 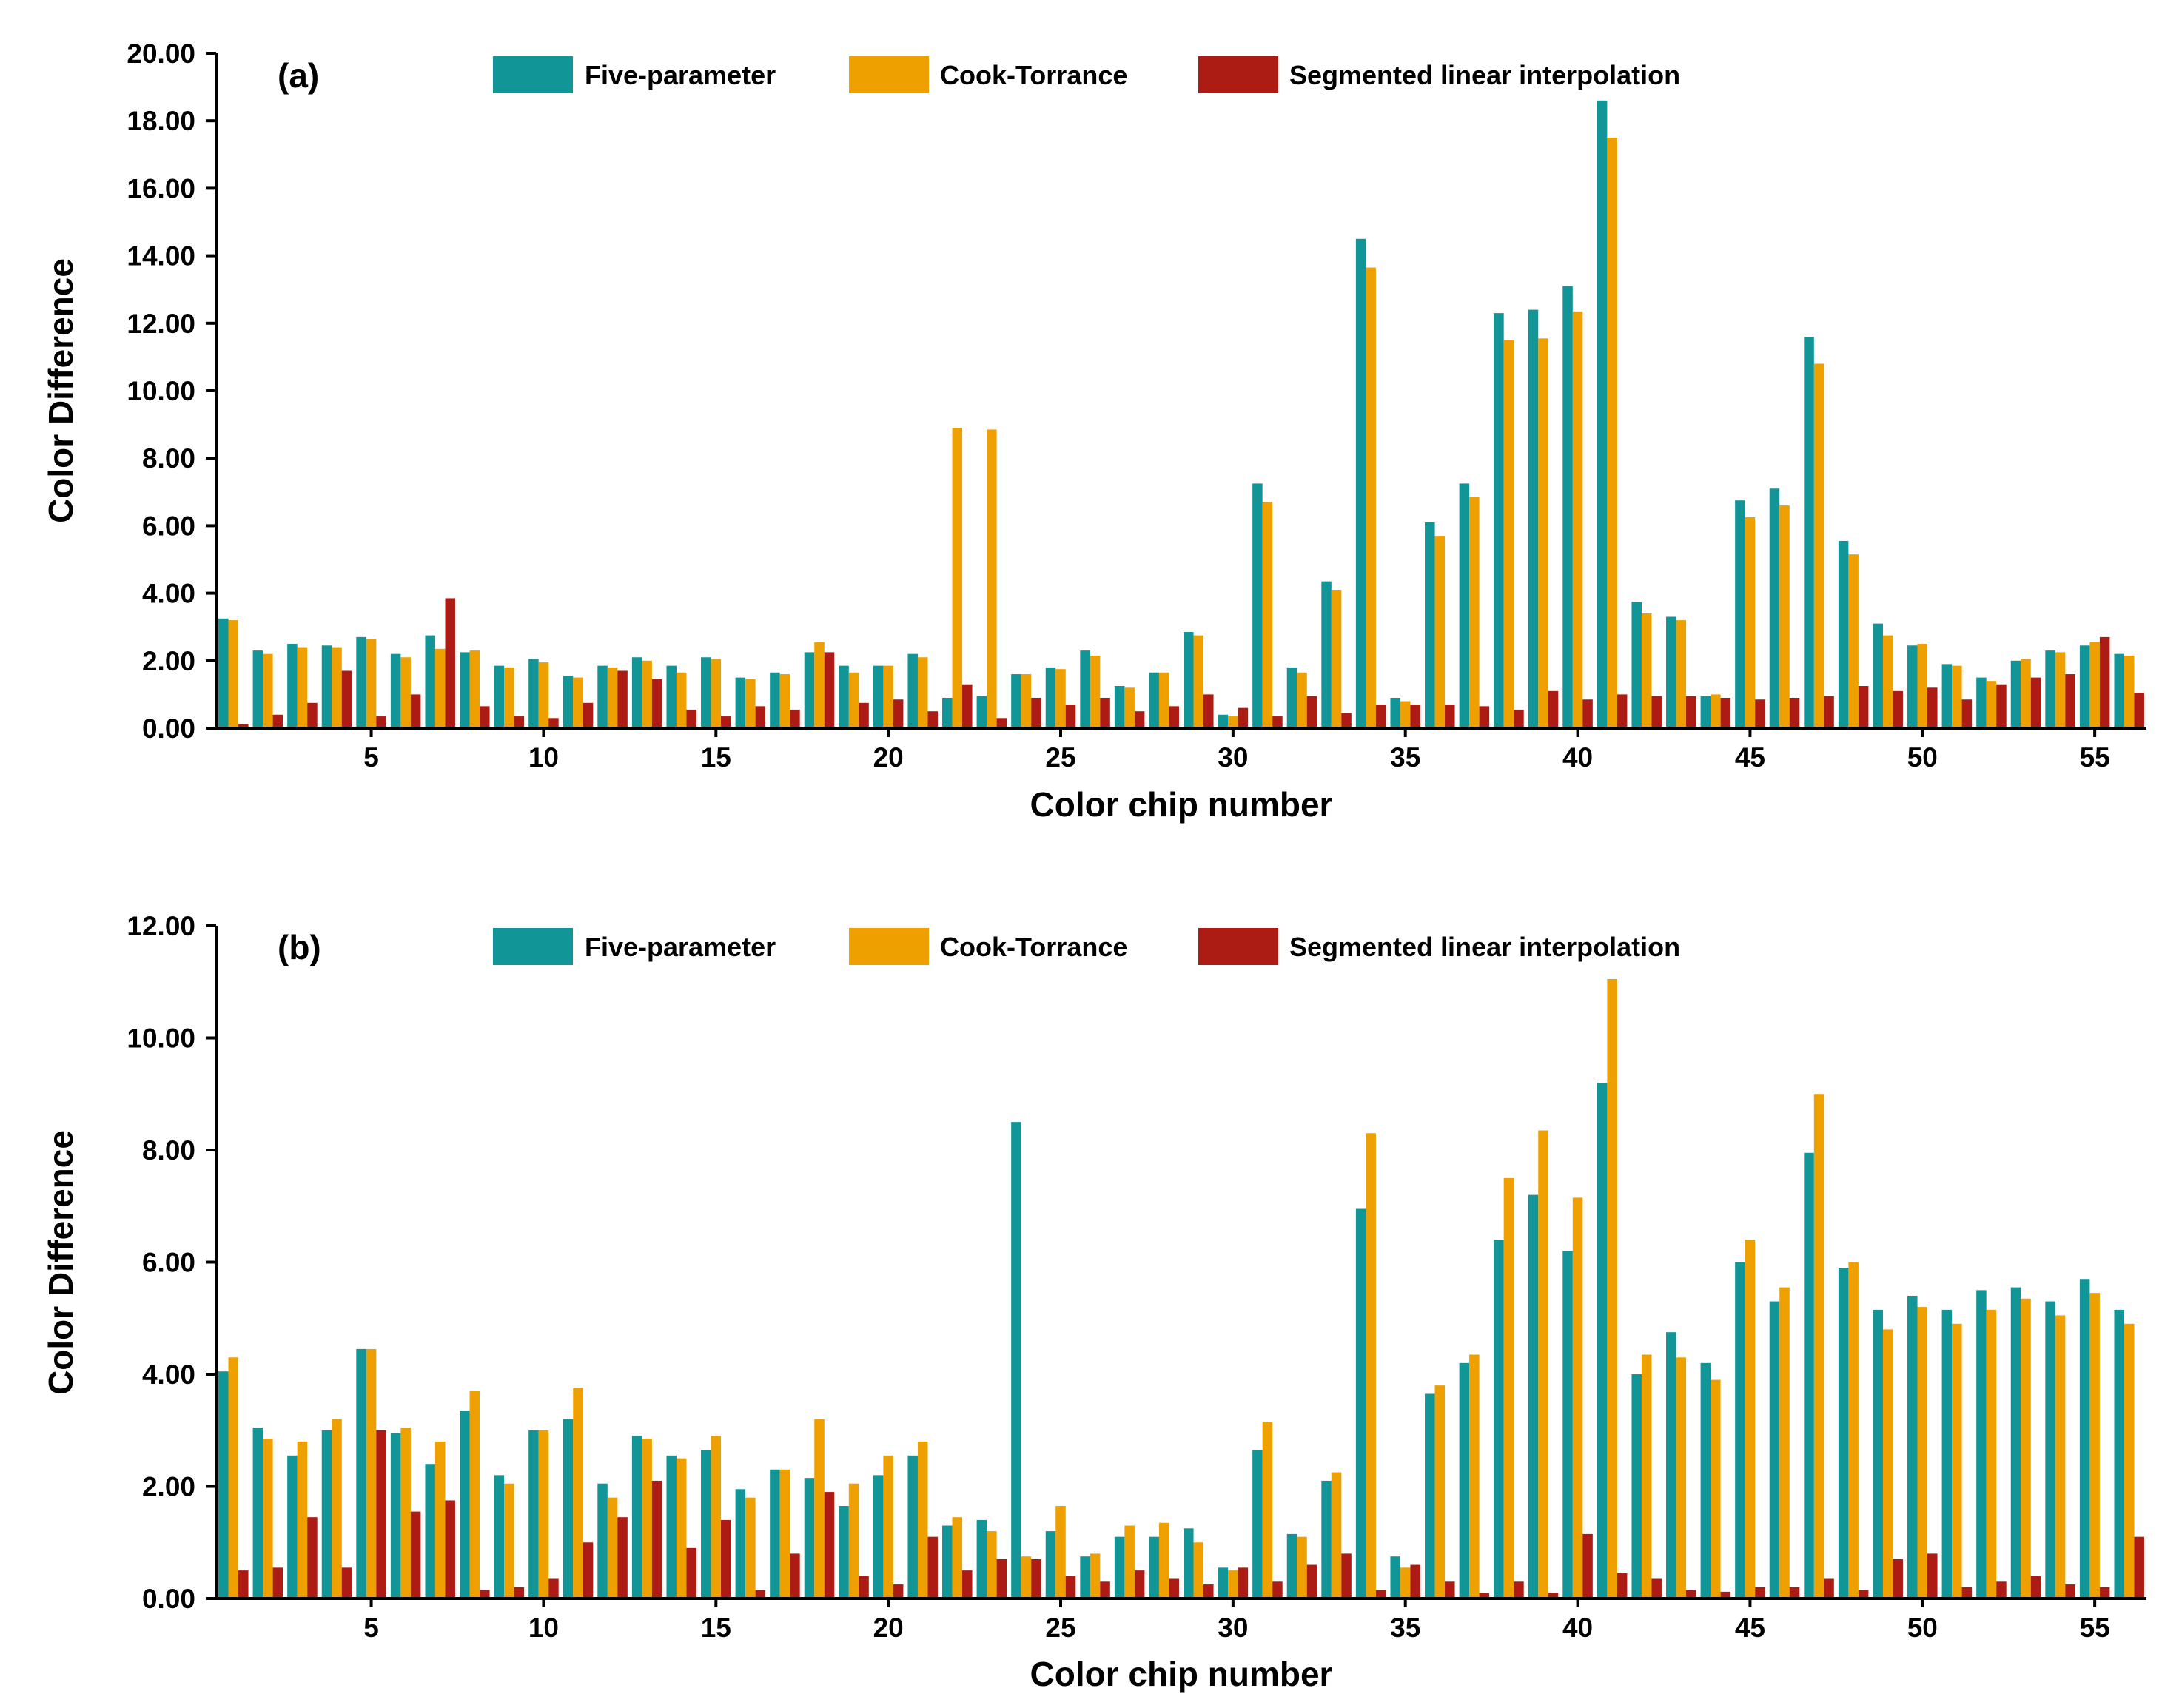 What do you see at coordinates (543, 1628) in the screenshot?
I see `panel-b-x-tick-label: 10` at bounding box center [543, 1628].